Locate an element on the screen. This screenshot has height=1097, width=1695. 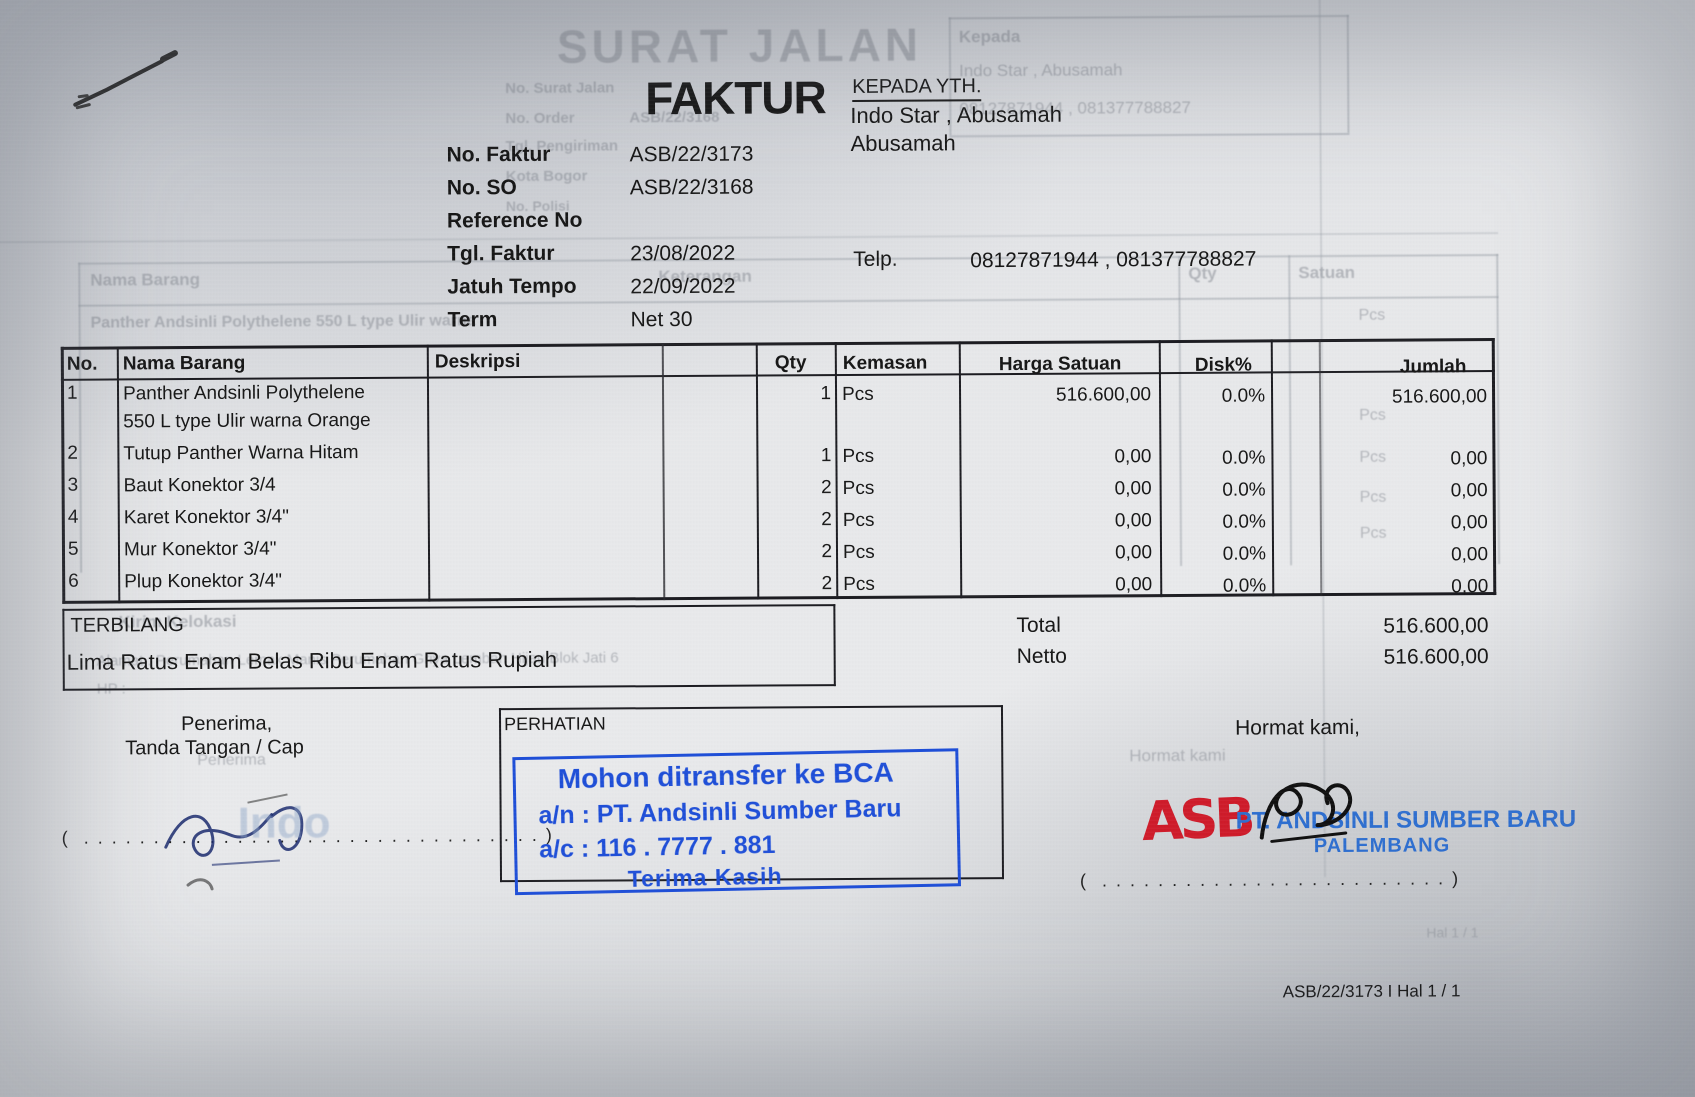
cell-nama-barang: Karet Konektor 3/4" is located at coordinates (206, 517).